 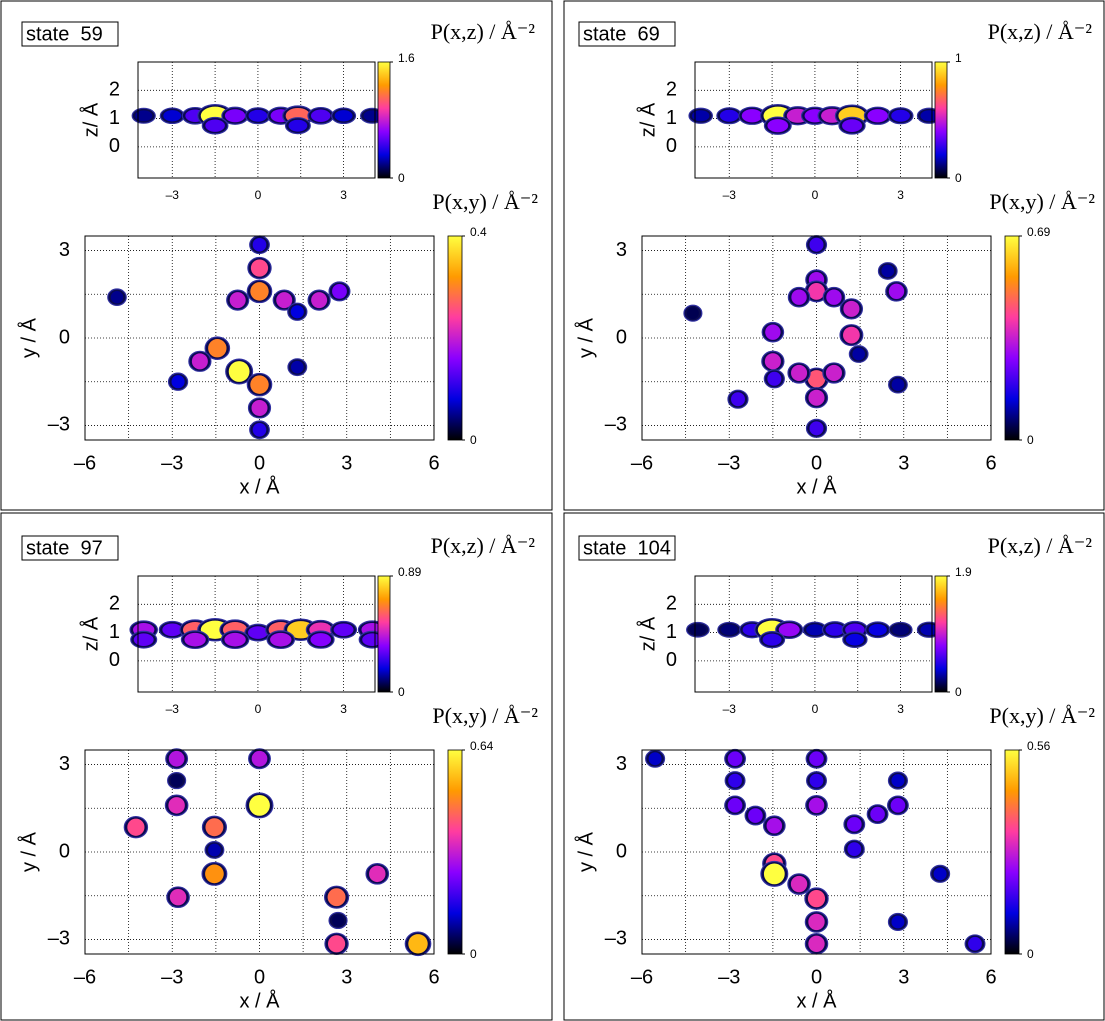 I want to click on xz-chart: –3 0 3 0 1 2 0 1.6 P(x,z) / Å⁻² z/ Å state 59, so click(x=278, y=110).